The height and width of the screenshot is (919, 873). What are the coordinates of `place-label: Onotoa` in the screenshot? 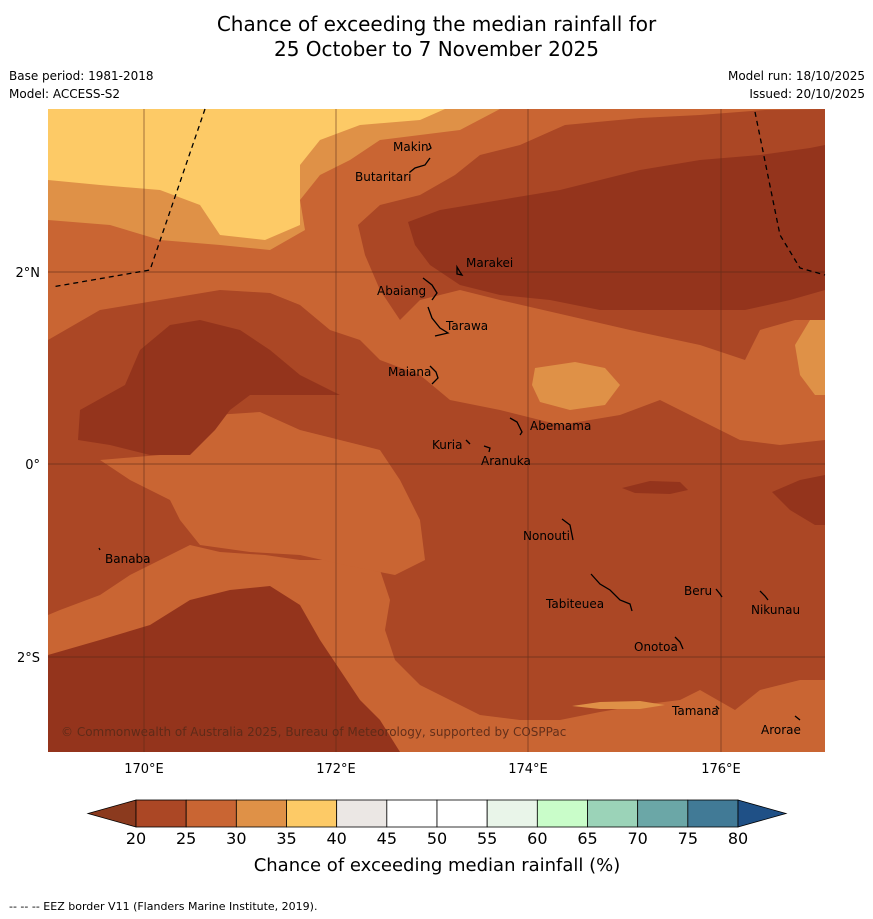 It's located at (656, 647).